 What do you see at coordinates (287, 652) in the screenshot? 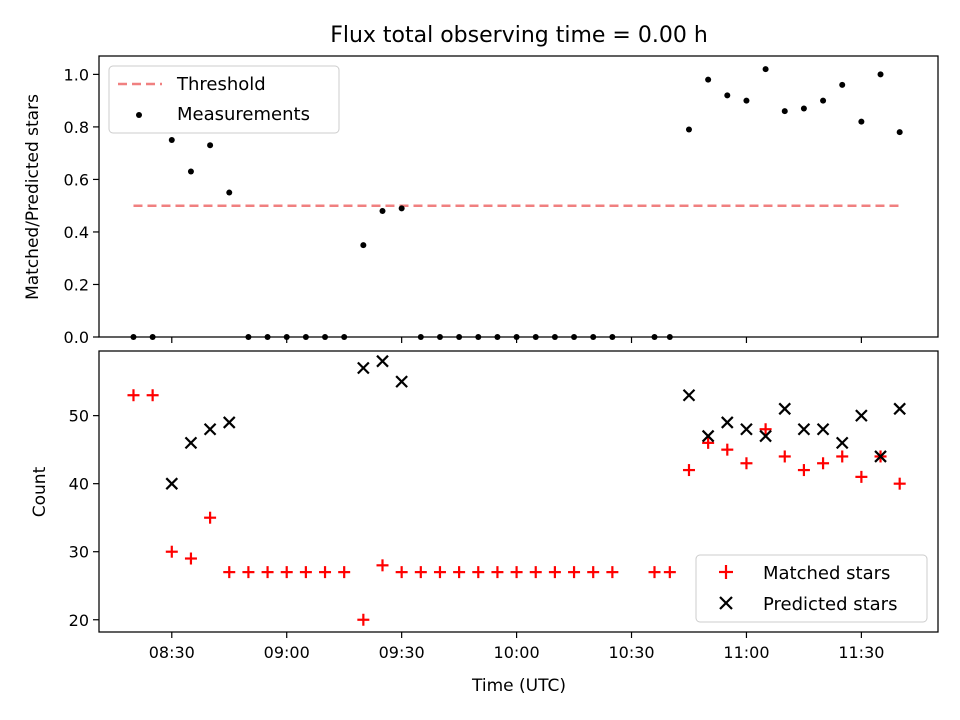
I see `bottom-x-tick-label: 09:00` at bounding box center [287, 652].